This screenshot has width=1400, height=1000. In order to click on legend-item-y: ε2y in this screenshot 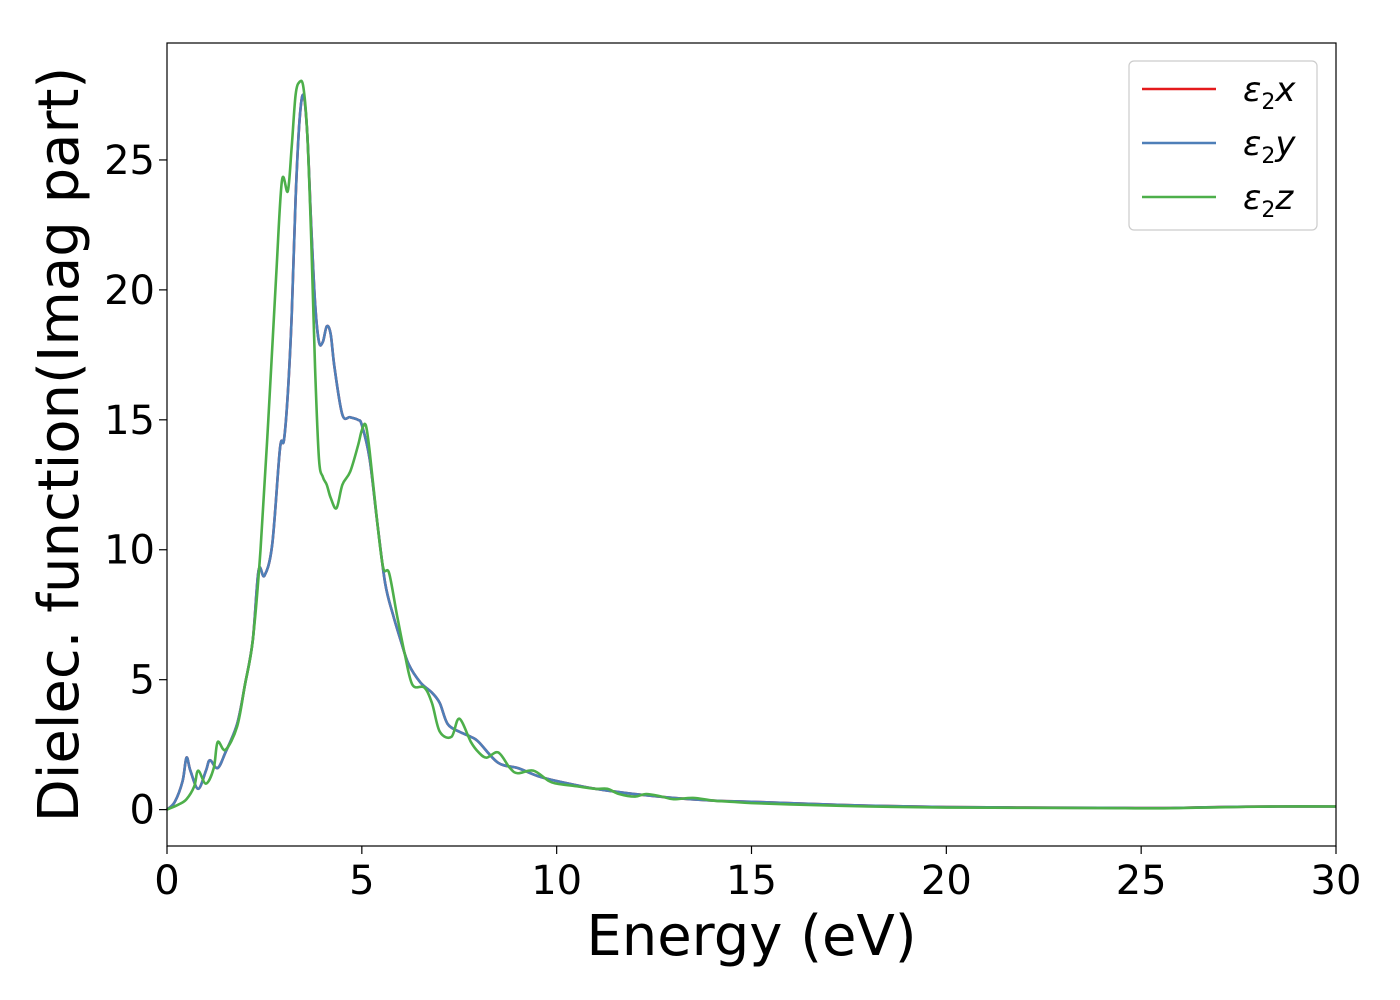, I will do `click(1219, 146)`.